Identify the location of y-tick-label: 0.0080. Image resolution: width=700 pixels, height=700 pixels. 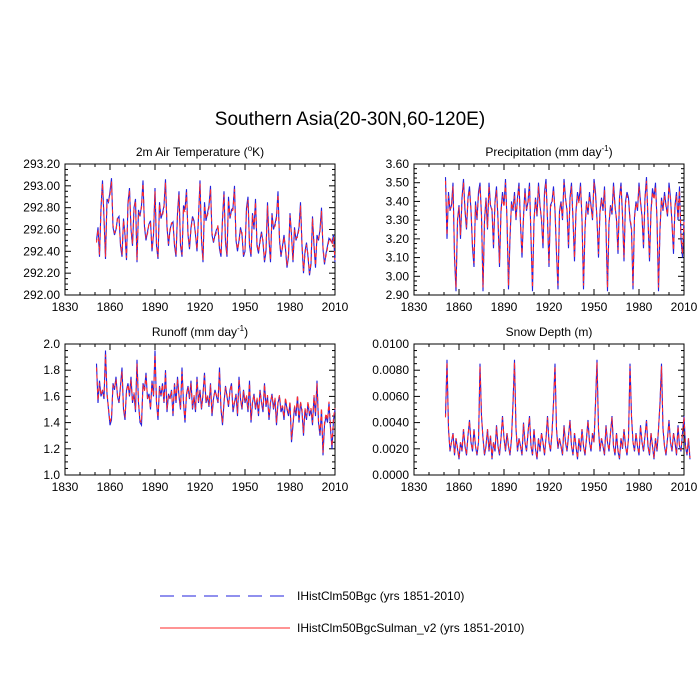
(390, 370).